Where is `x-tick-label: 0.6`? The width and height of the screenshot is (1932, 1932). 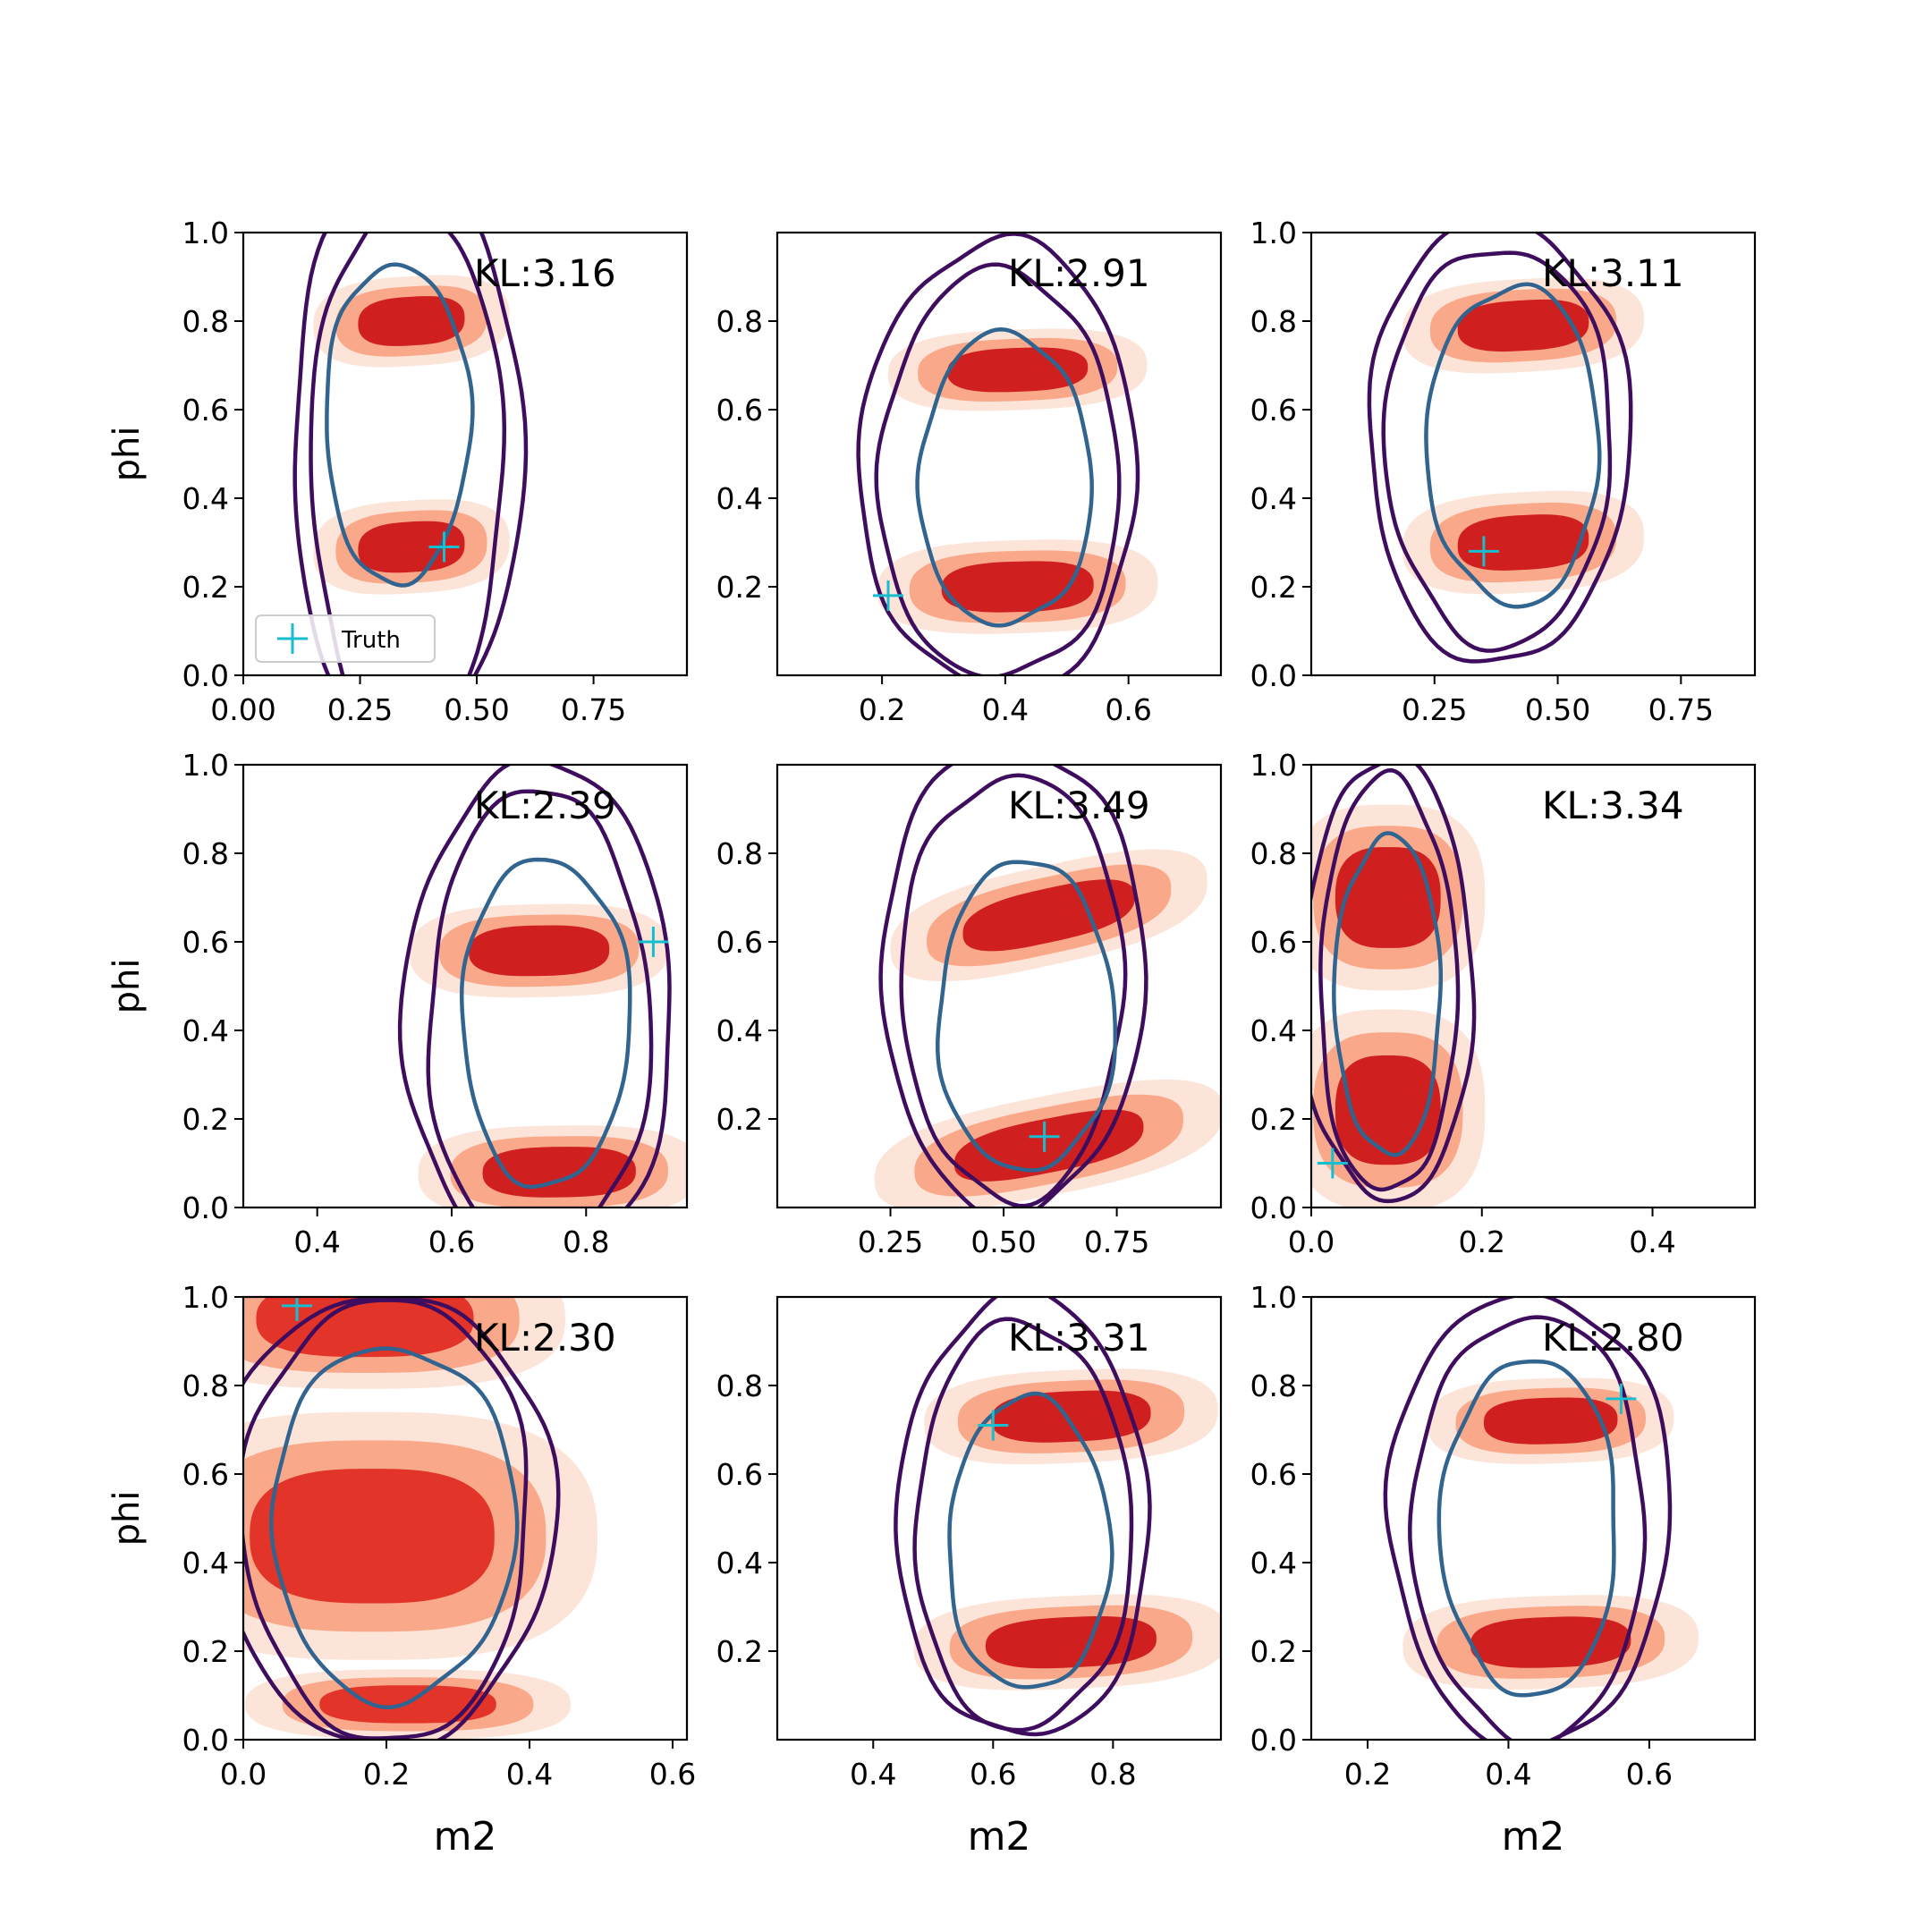
x-tick-label: 0.6 is located at coordinates (672, 1774).